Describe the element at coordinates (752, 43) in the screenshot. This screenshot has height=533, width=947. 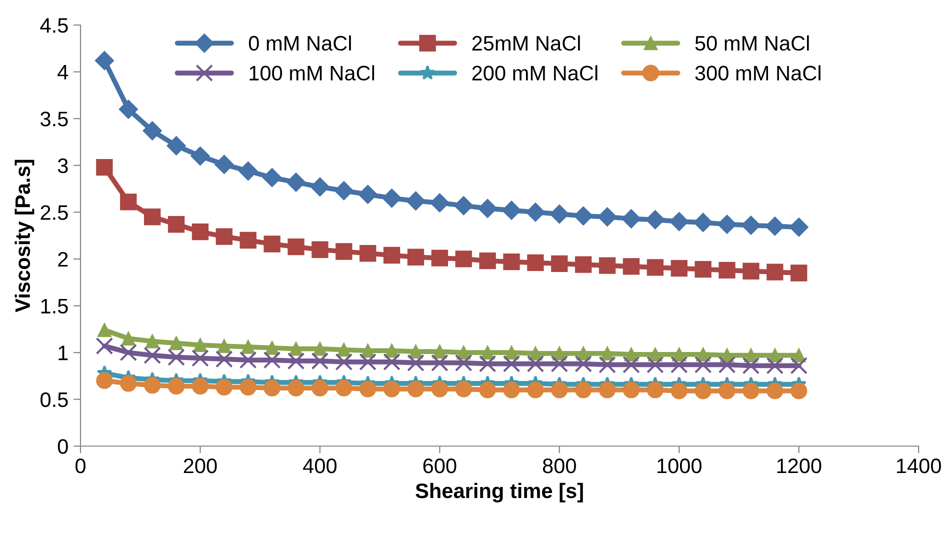
I see `legend-label: 50 mM NaCl` at that location.